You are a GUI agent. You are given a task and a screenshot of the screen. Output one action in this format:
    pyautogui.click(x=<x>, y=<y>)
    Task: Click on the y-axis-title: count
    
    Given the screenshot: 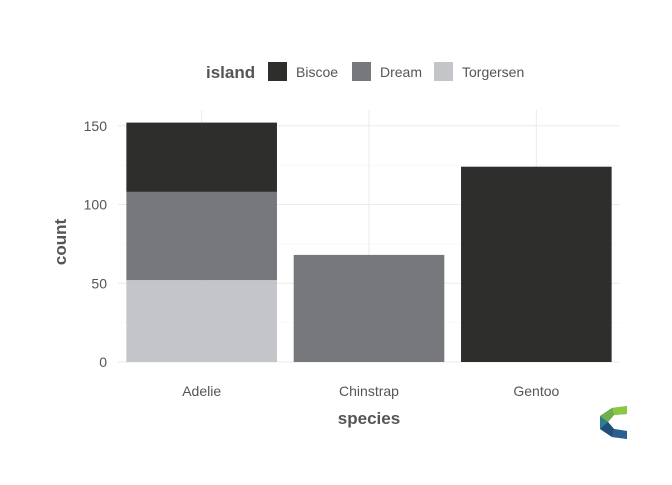 What is the action you would take?
    pyautogui.click(x=60, y=242)
    